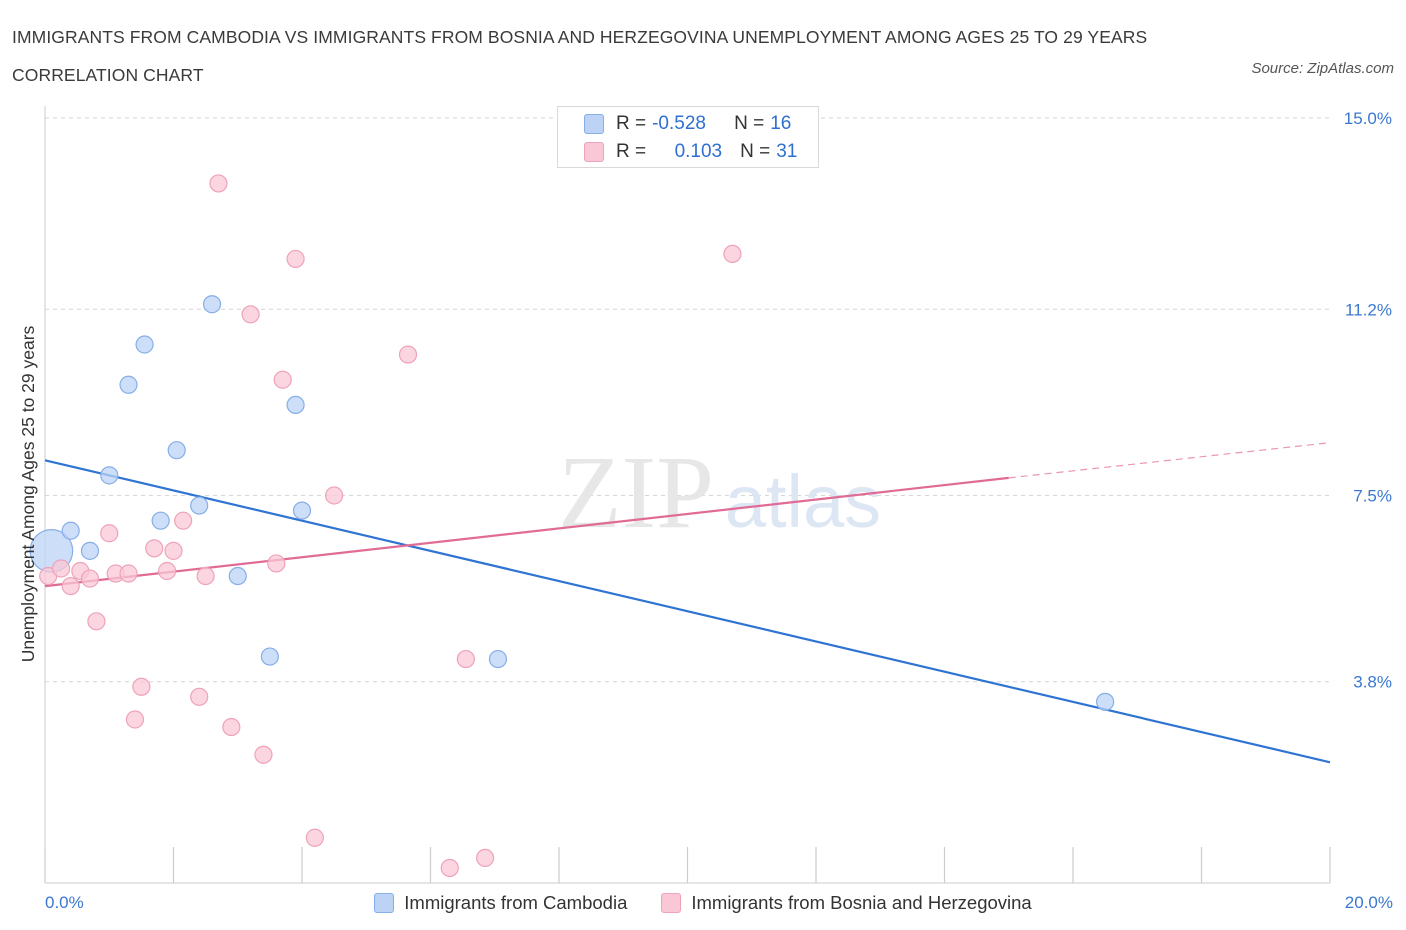 This screenshot has height=930, width=1406. What do you see at coordinates (636, 492) in the screenshot?
I see `watermark-zip: ZIP` at bounding box center [636, 492].